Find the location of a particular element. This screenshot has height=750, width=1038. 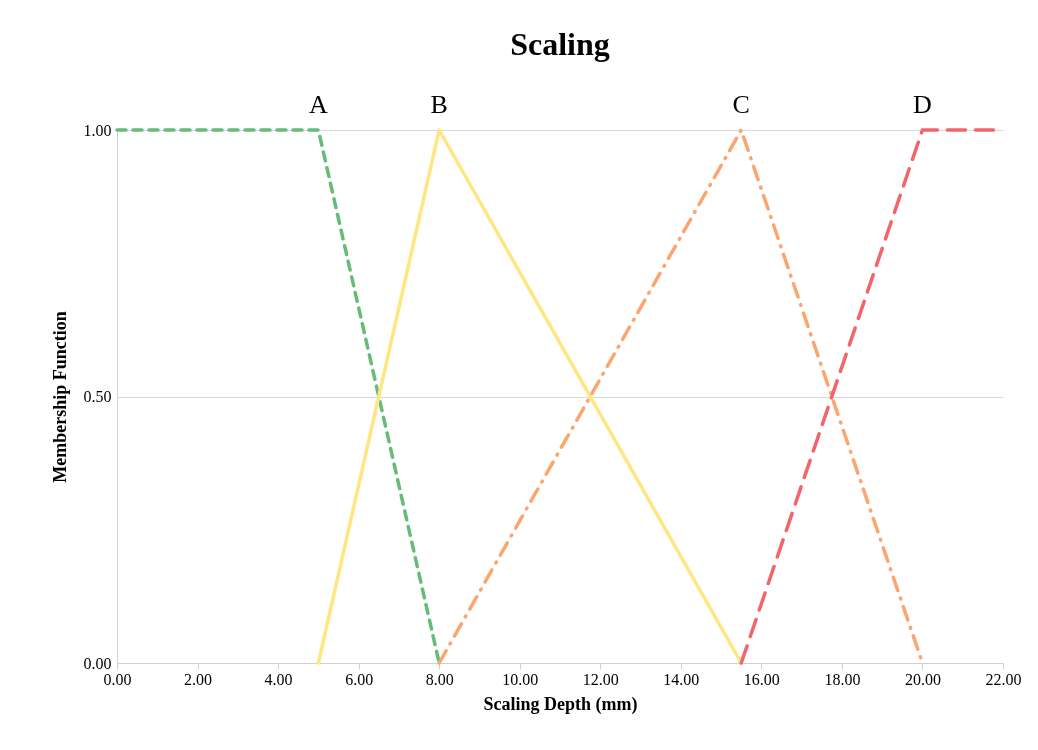

x-tick-label: 0.00 is located at coordinates (117, 679).